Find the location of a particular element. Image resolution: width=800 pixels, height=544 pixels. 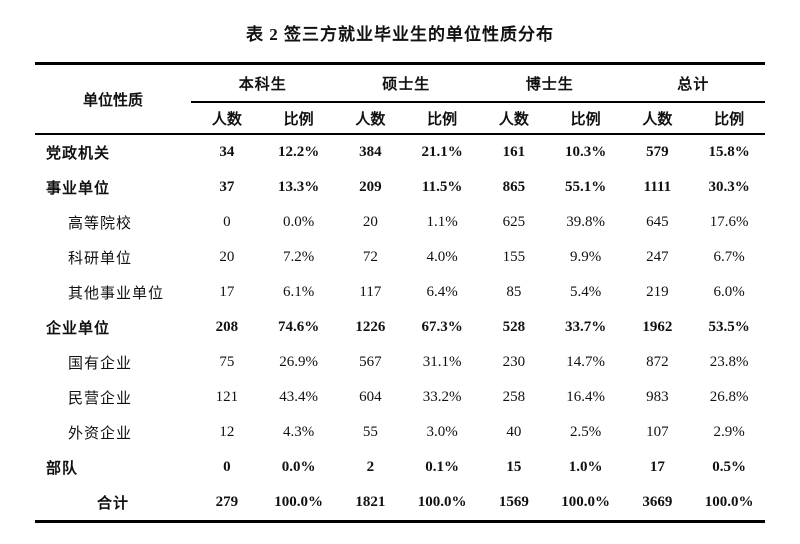

cell-value: 161 is located at coordinates (514, 152).